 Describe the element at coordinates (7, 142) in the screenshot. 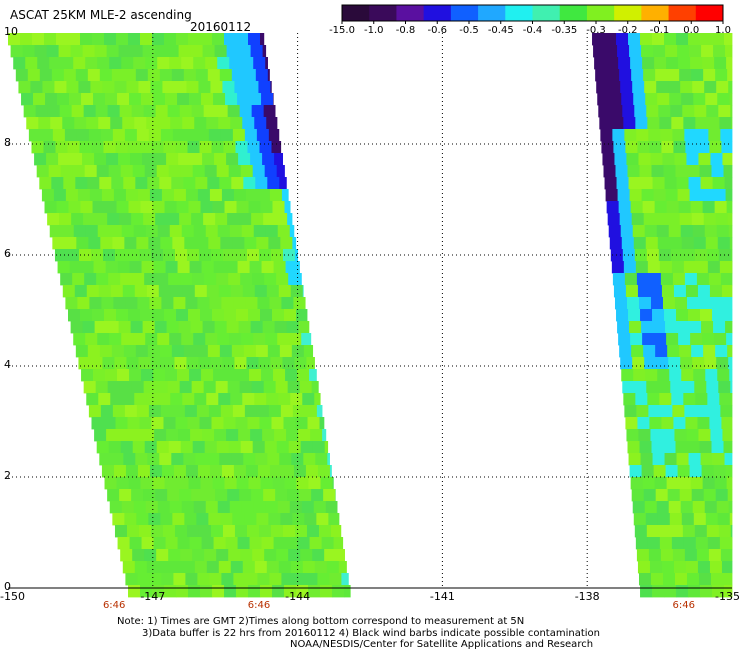

I see `y-tick-label: 8` at that location.